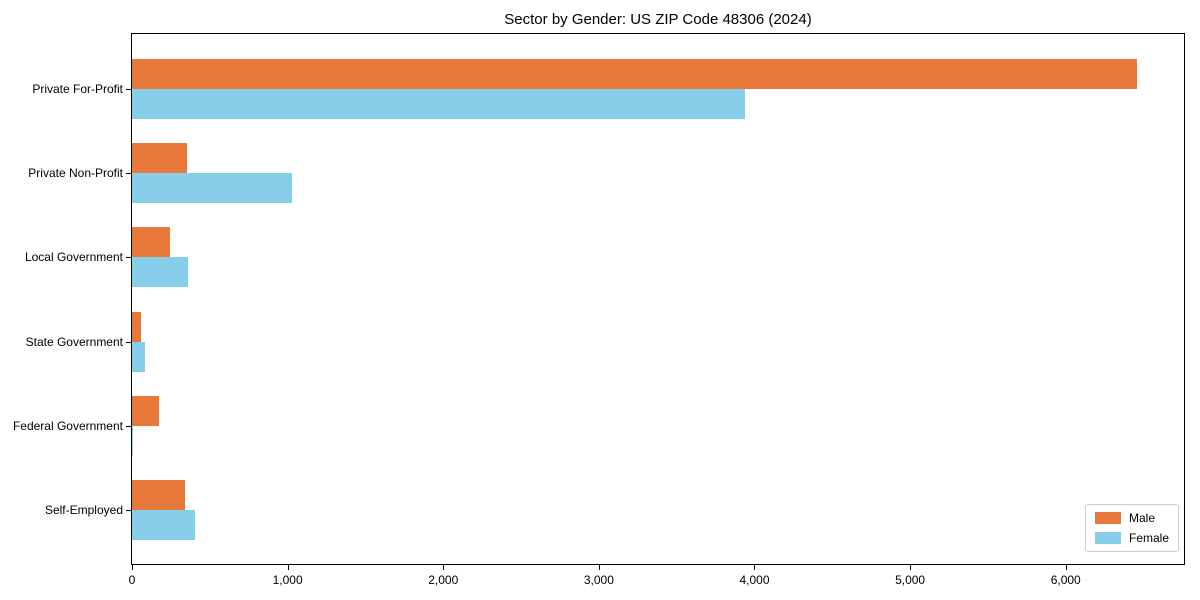 Image resolution: width=1200 pixels, height=600 pixels. I want to click on bar-male-self-employed, so click(158, 495).